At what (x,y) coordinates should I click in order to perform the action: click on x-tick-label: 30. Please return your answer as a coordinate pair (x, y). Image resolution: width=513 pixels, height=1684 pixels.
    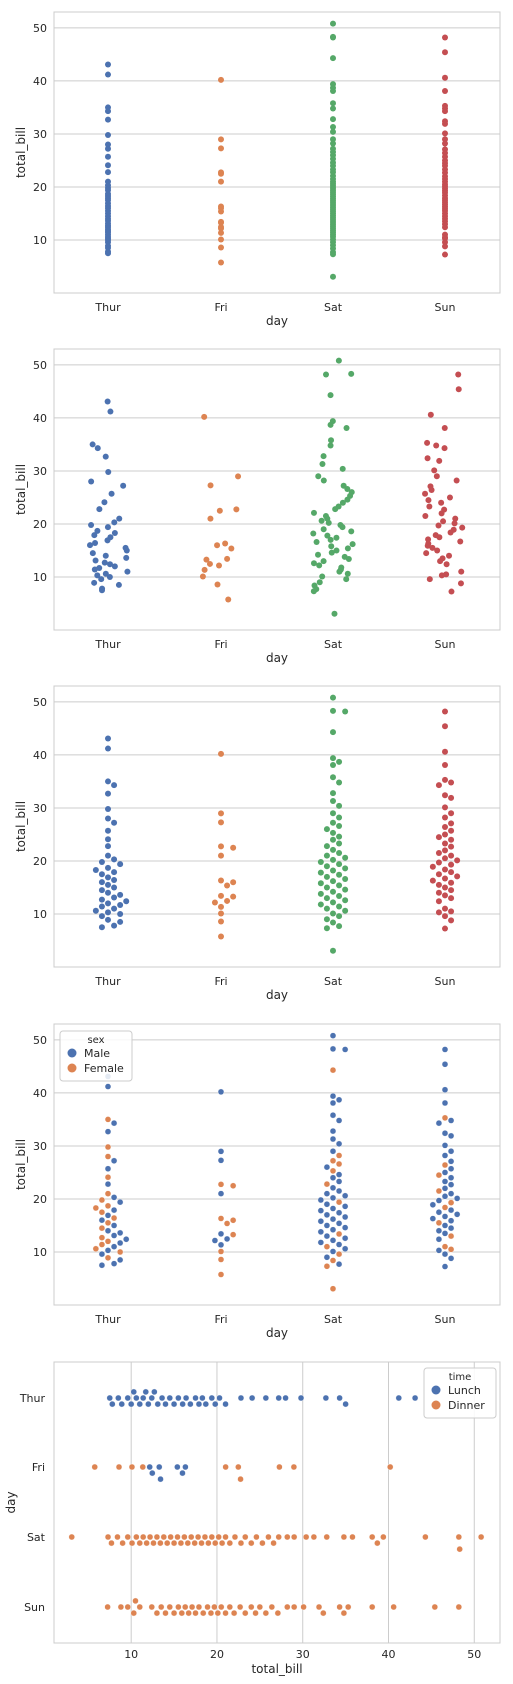
    Looking at the image, I should click on (303, 1654).